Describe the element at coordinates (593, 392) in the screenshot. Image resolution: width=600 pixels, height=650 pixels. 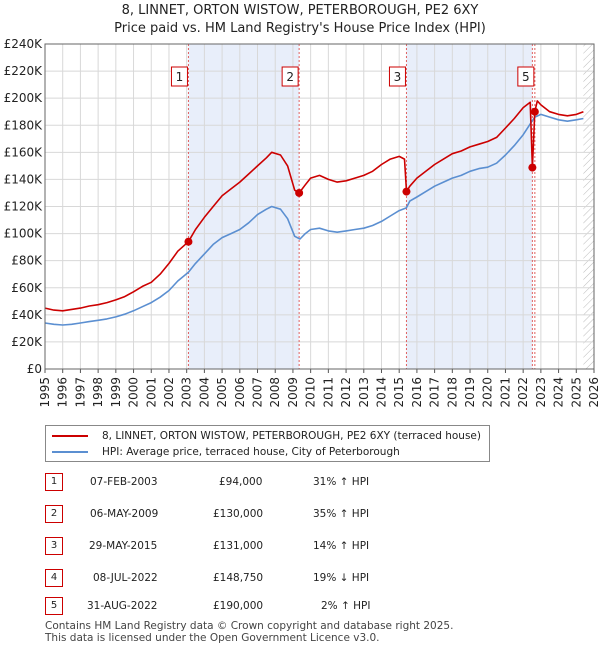
I see `x-tick-label: 2026` at that location.